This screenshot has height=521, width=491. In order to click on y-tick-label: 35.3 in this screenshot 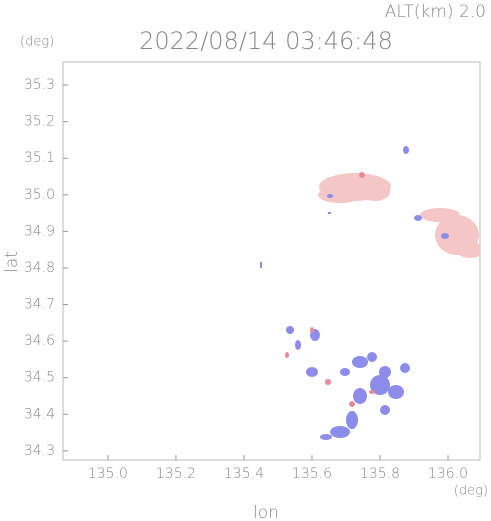, I will do `click(39, 85)`.